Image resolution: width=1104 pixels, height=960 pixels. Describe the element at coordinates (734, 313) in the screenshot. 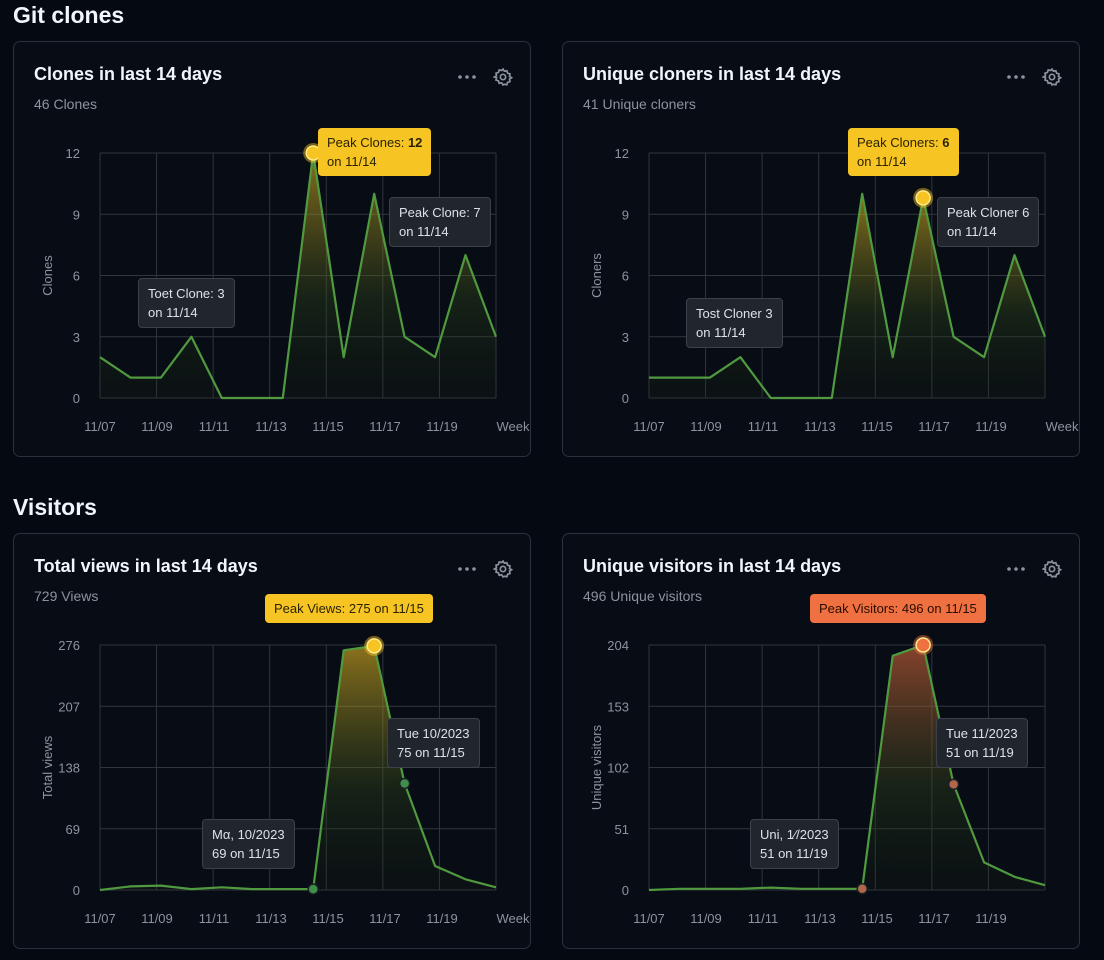

I see `tooltip-line: Tost Cloner 3` at that location.